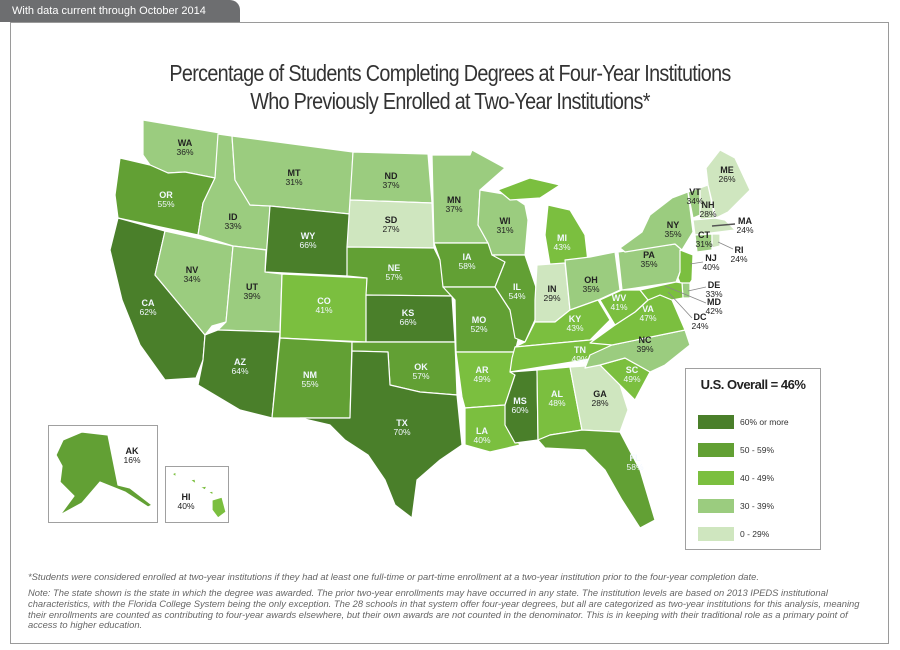  I want to click on state-label-wa: WA 36%, so click(184, 147).